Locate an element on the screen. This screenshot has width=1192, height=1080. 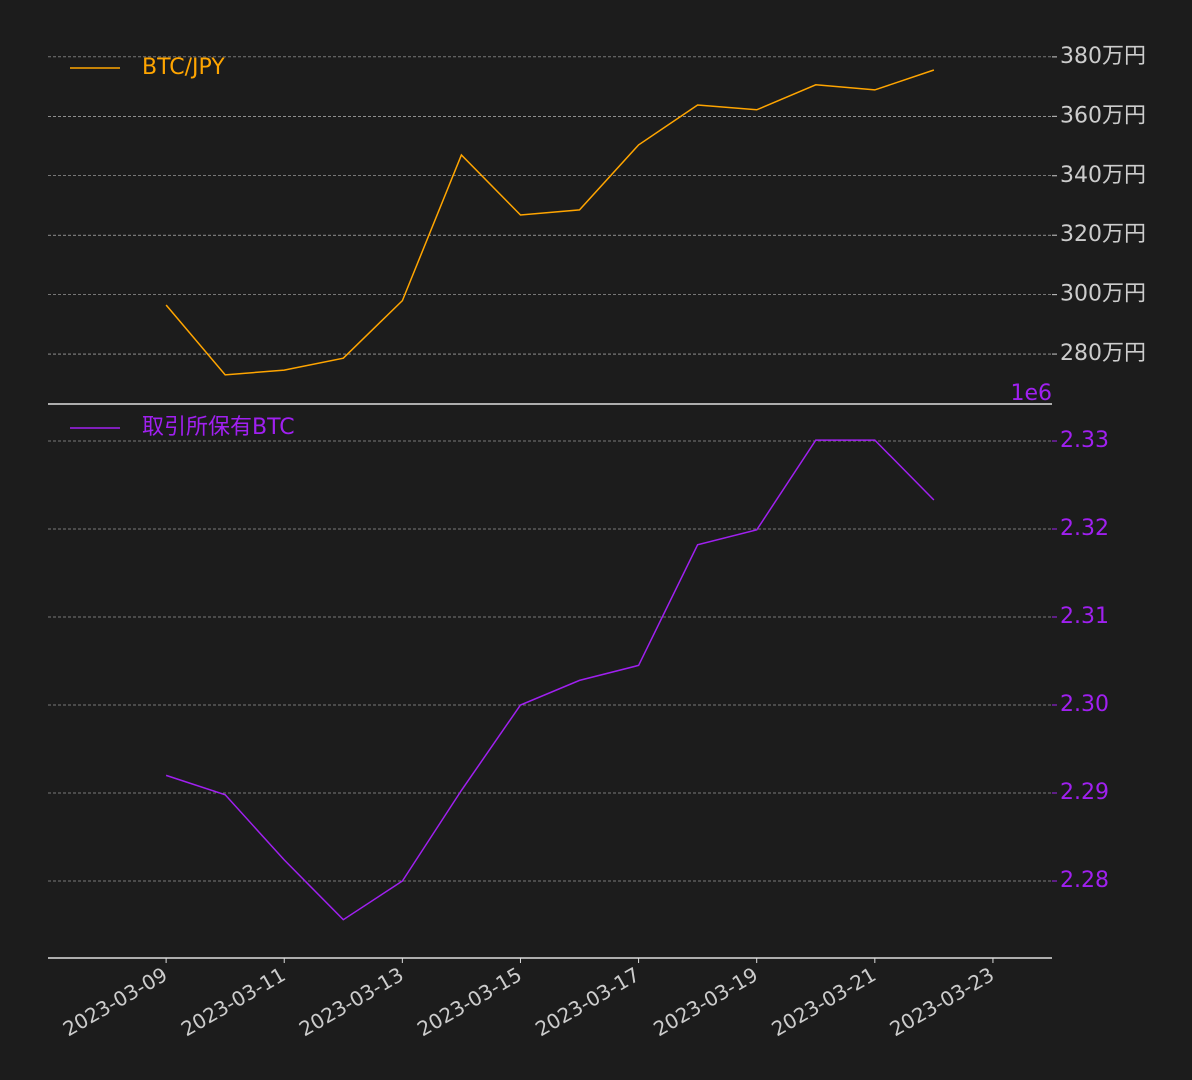
y-offset-text: 1e6 is located at coordinates (1031, 393).